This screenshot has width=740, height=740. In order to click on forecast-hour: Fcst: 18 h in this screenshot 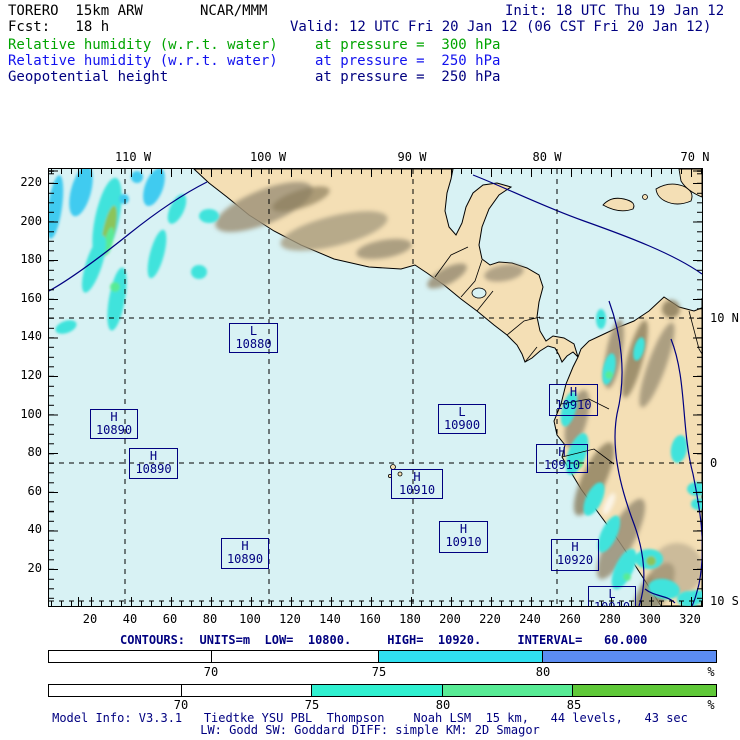, I will do `click(59, 27)`.